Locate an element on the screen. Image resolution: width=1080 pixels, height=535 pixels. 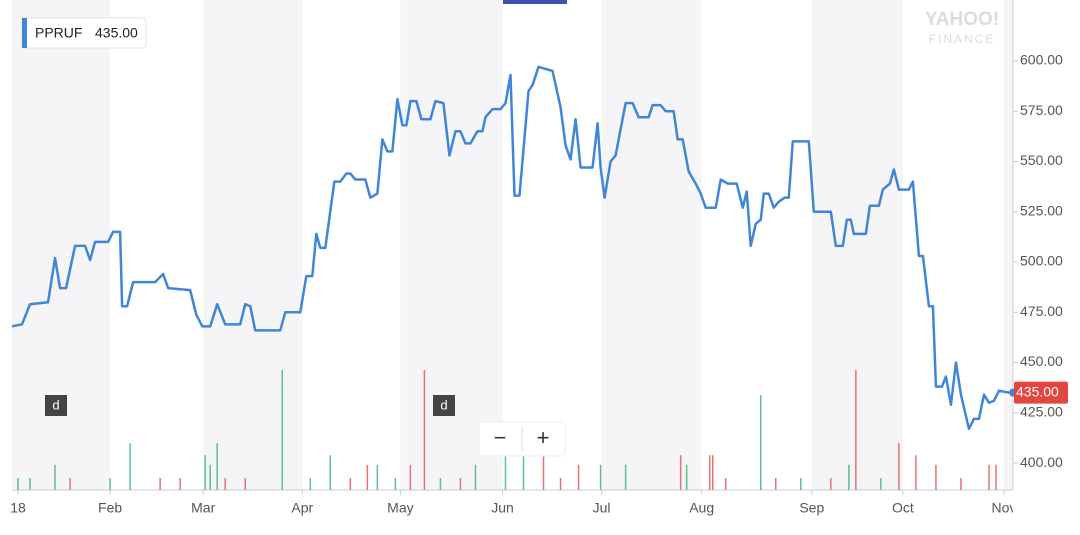
x-tick-label: Feb is located at coordinates (110, 508).